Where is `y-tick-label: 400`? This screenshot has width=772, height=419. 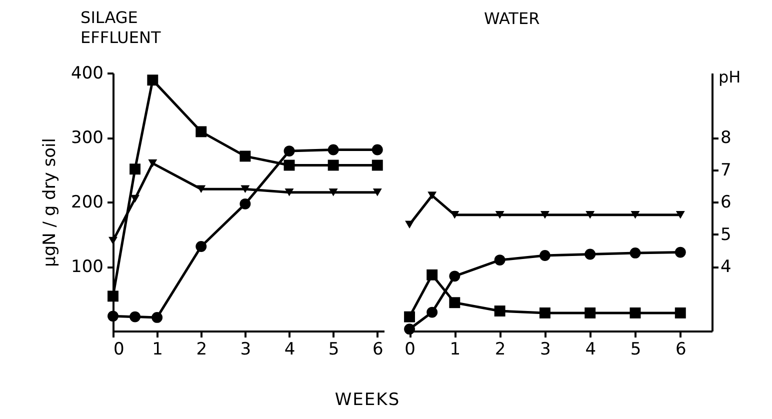
y-tick-label: 400 is located at coordinates (87, 74).